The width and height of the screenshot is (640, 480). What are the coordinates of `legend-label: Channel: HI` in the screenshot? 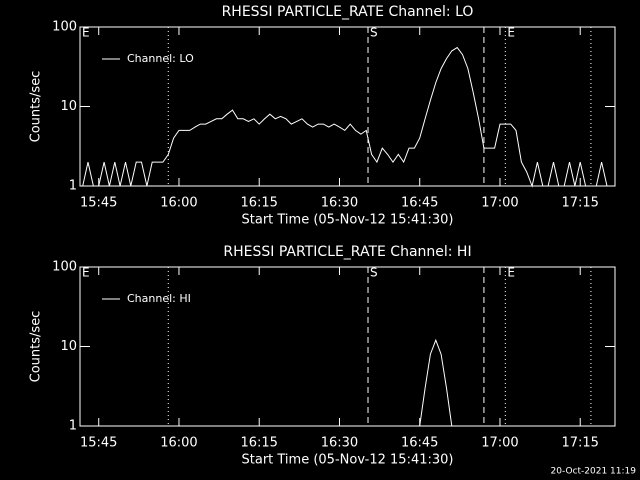 It's located at (159, 298).